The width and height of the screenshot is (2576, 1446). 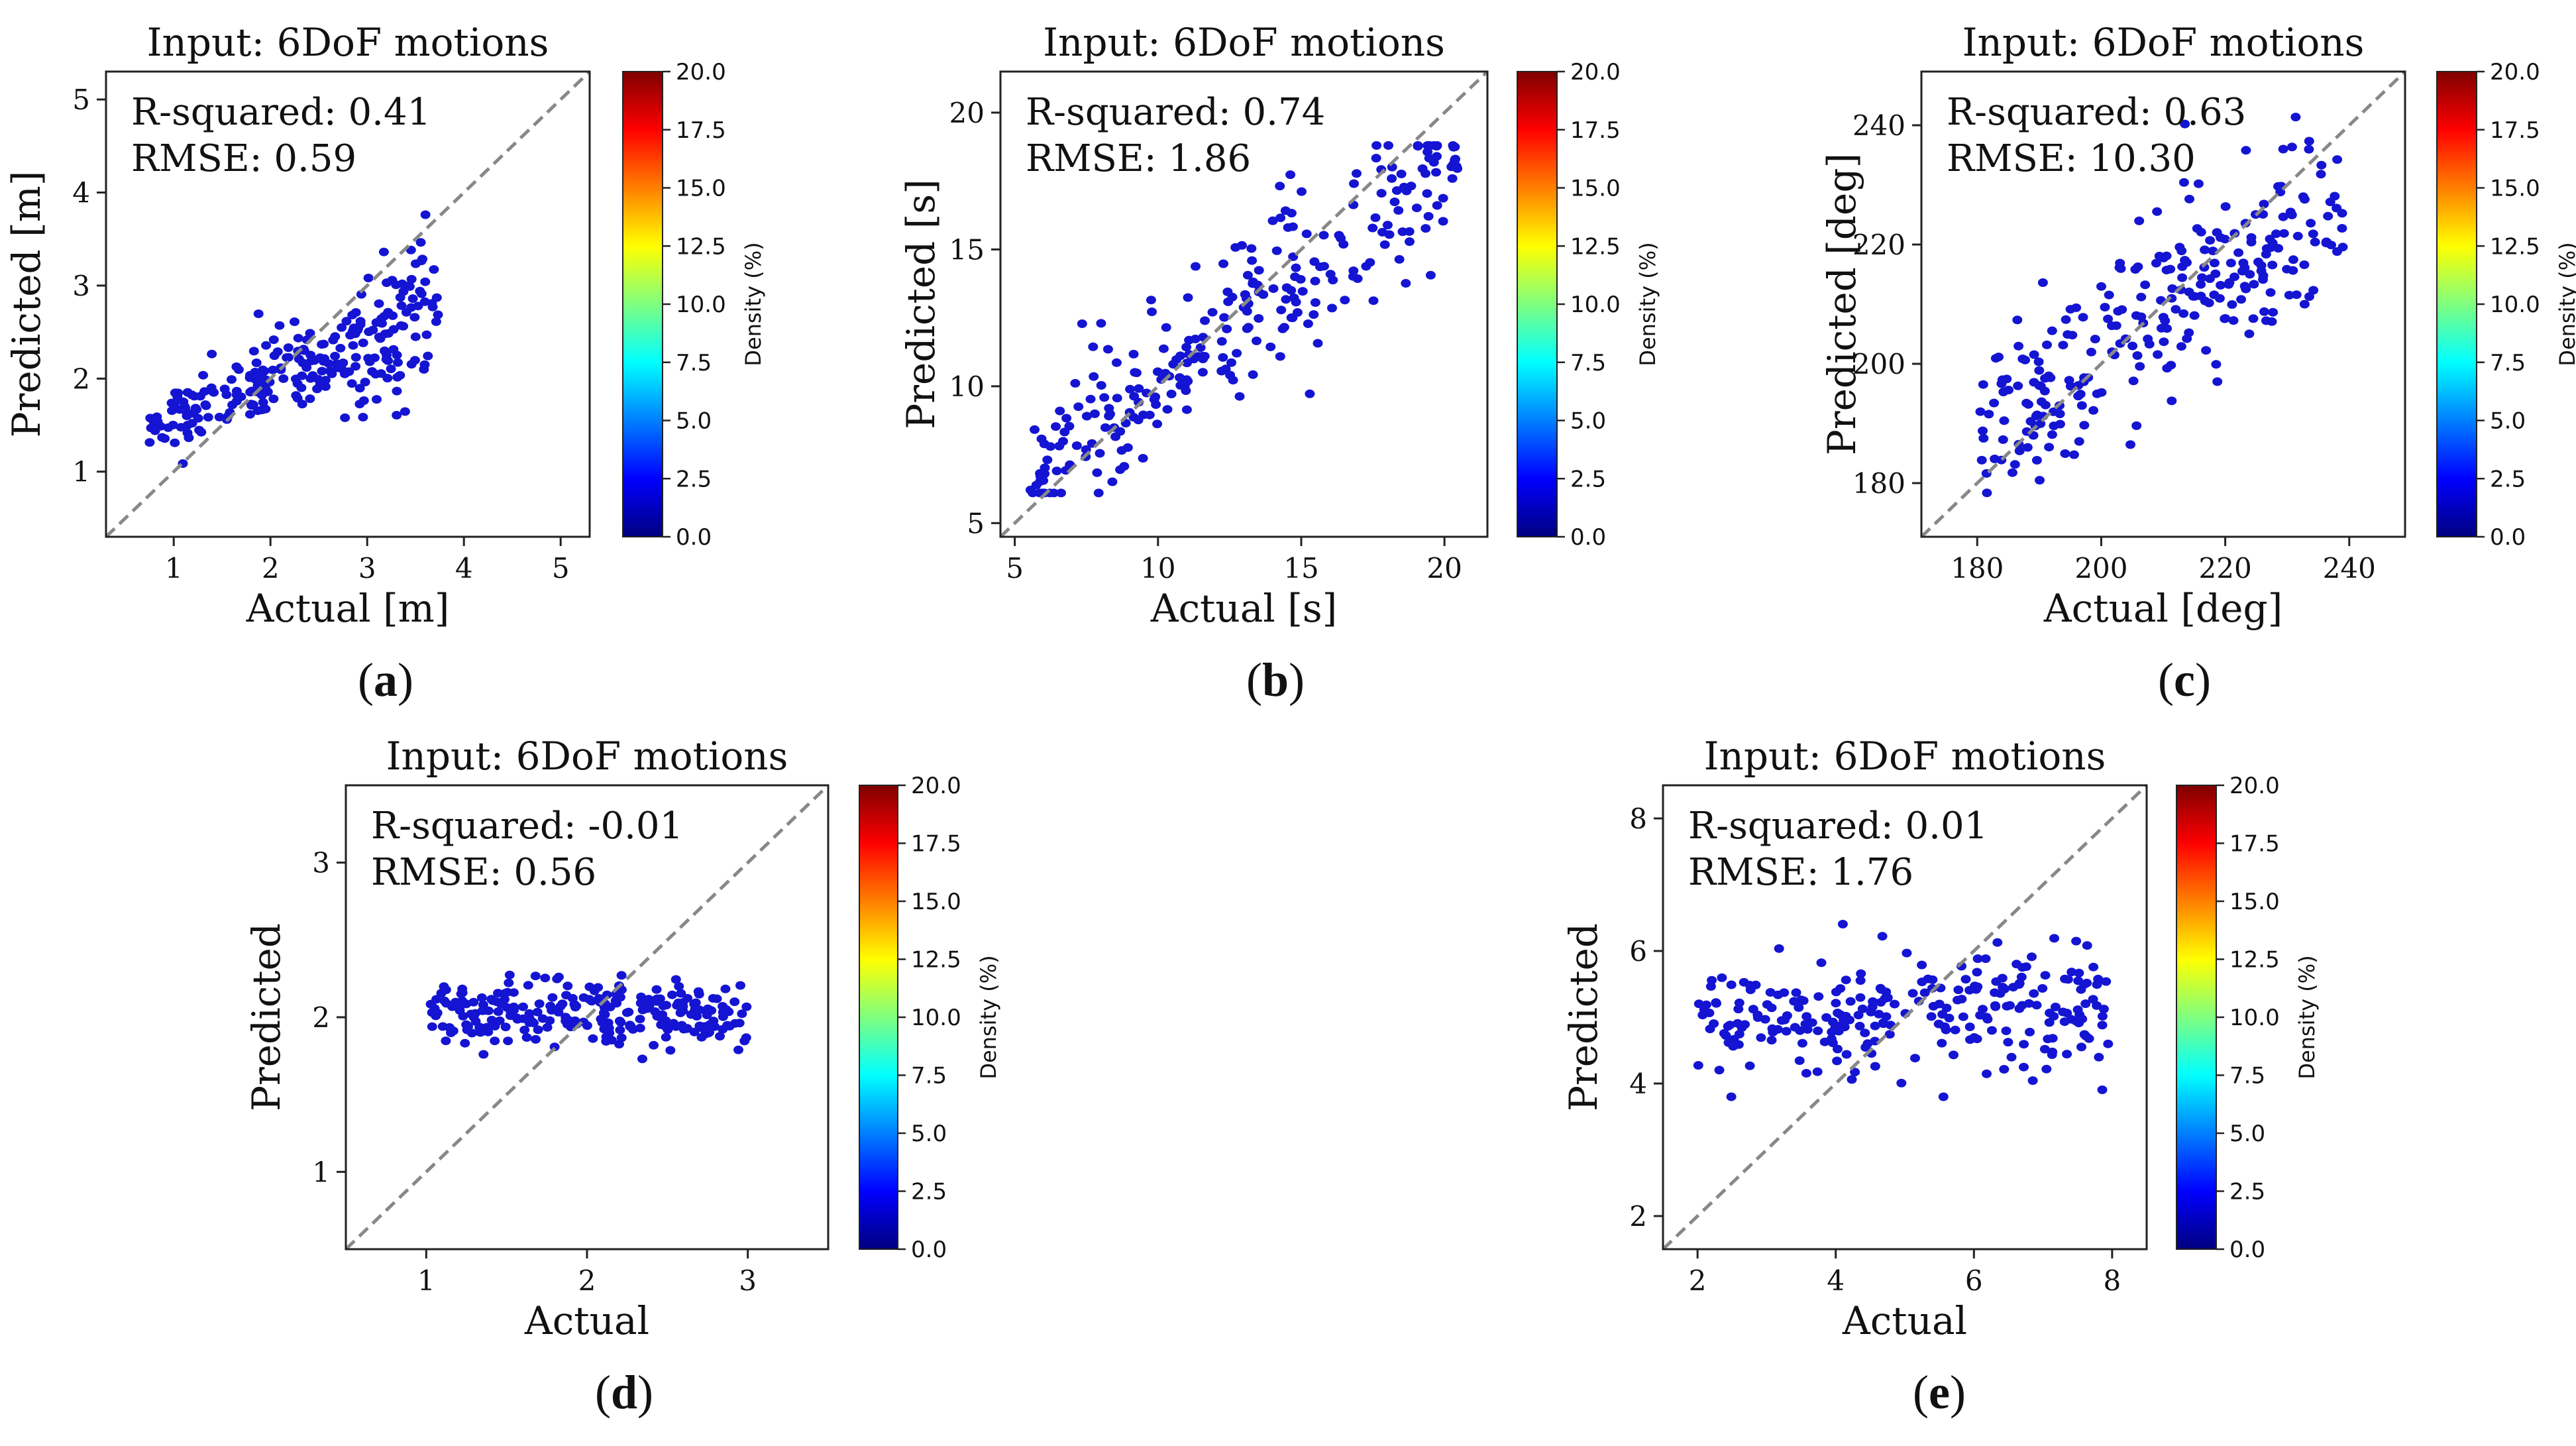 I want to click on y-tick-label: 2, so click(x=1638, y=1216).